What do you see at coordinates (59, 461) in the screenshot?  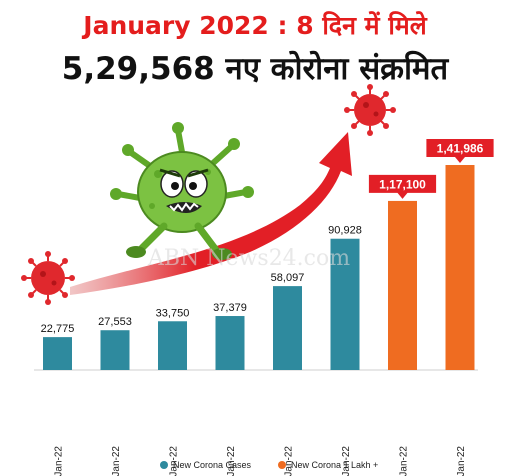 I see `x-tick-label: 01-Jan-22` at bounding box center [59, 461].